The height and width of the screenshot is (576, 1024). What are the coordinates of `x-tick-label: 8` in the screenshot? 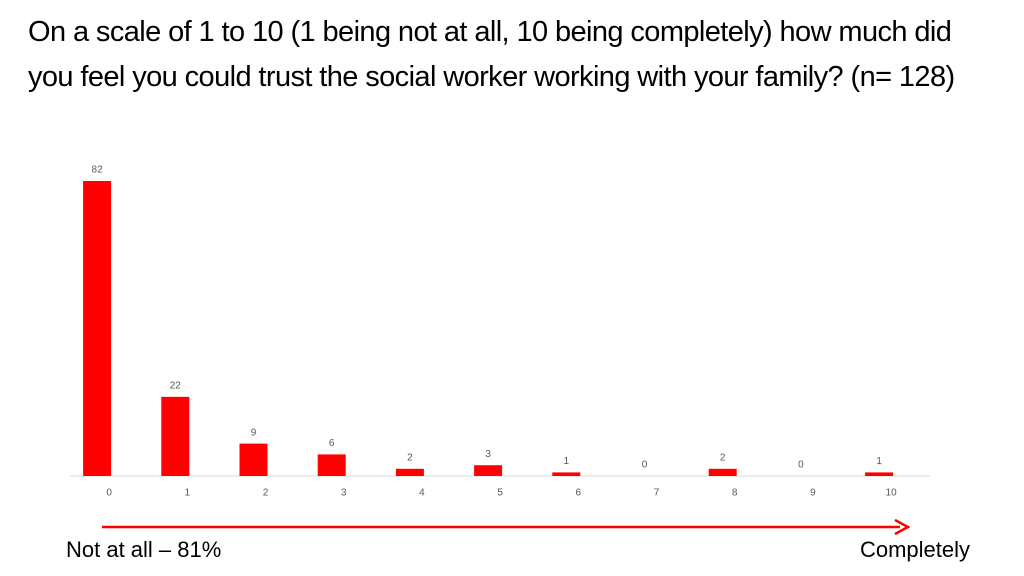 It's located at (735, 493).